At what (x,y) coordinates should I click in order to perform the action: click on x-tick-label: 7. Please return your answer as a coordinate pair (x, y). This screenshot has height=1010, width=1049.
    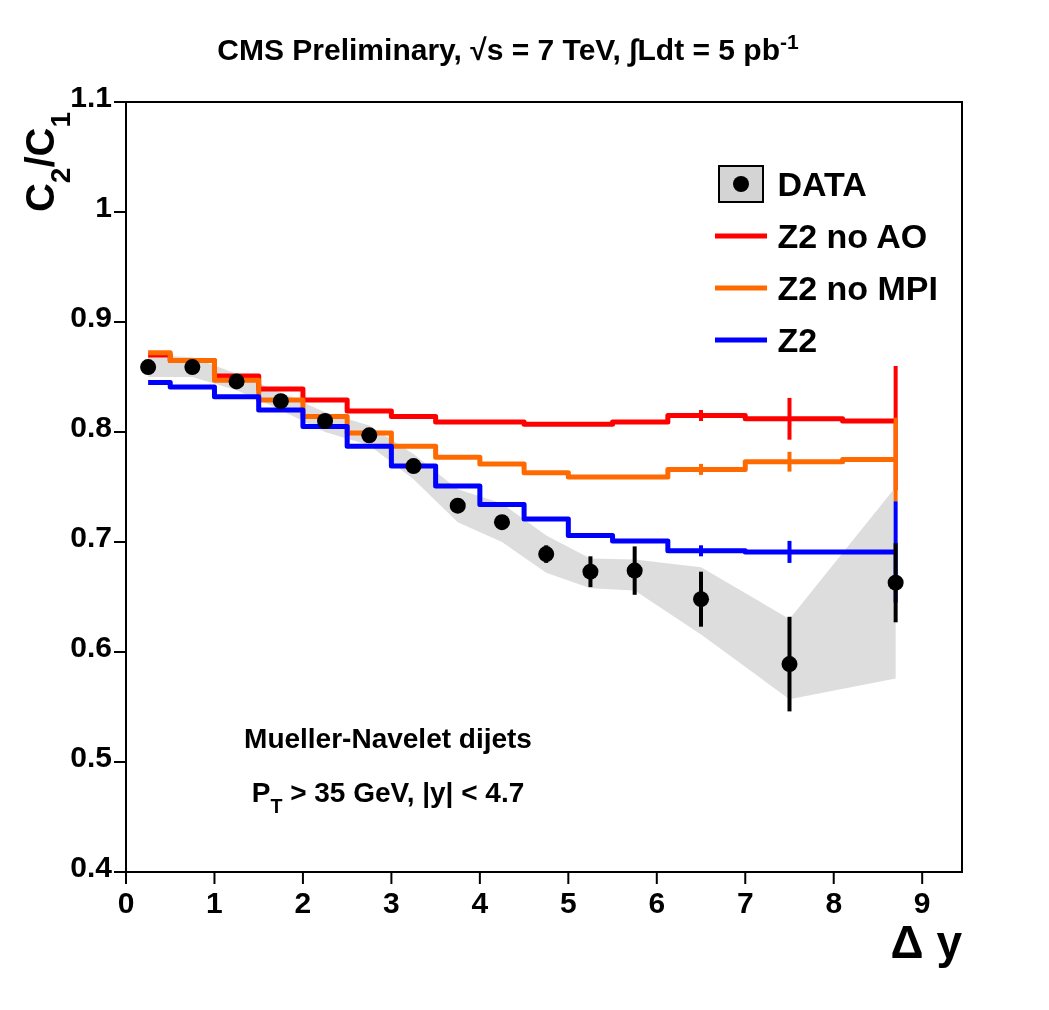
    Looking at the image, I should click on (745, 903).